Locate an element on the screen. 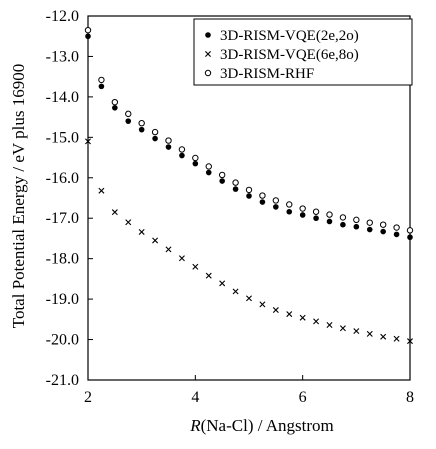  y-axis-title: Total Potential Energy / eV plus 16900 is located at coordinates (18, 196).